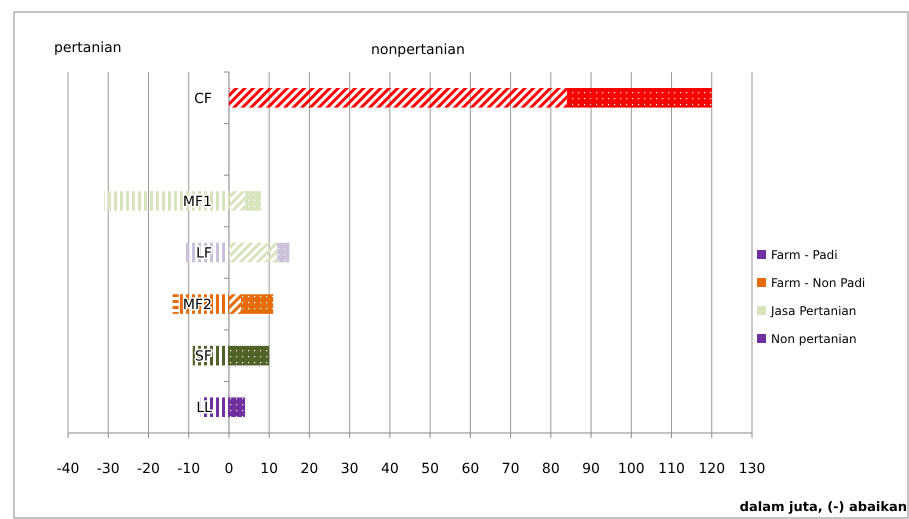 This screenshot has width=909, height=519. Describe the element at coordinates (197, 202) in the screenshot. I see `y-tick-label: MF1` at that location.